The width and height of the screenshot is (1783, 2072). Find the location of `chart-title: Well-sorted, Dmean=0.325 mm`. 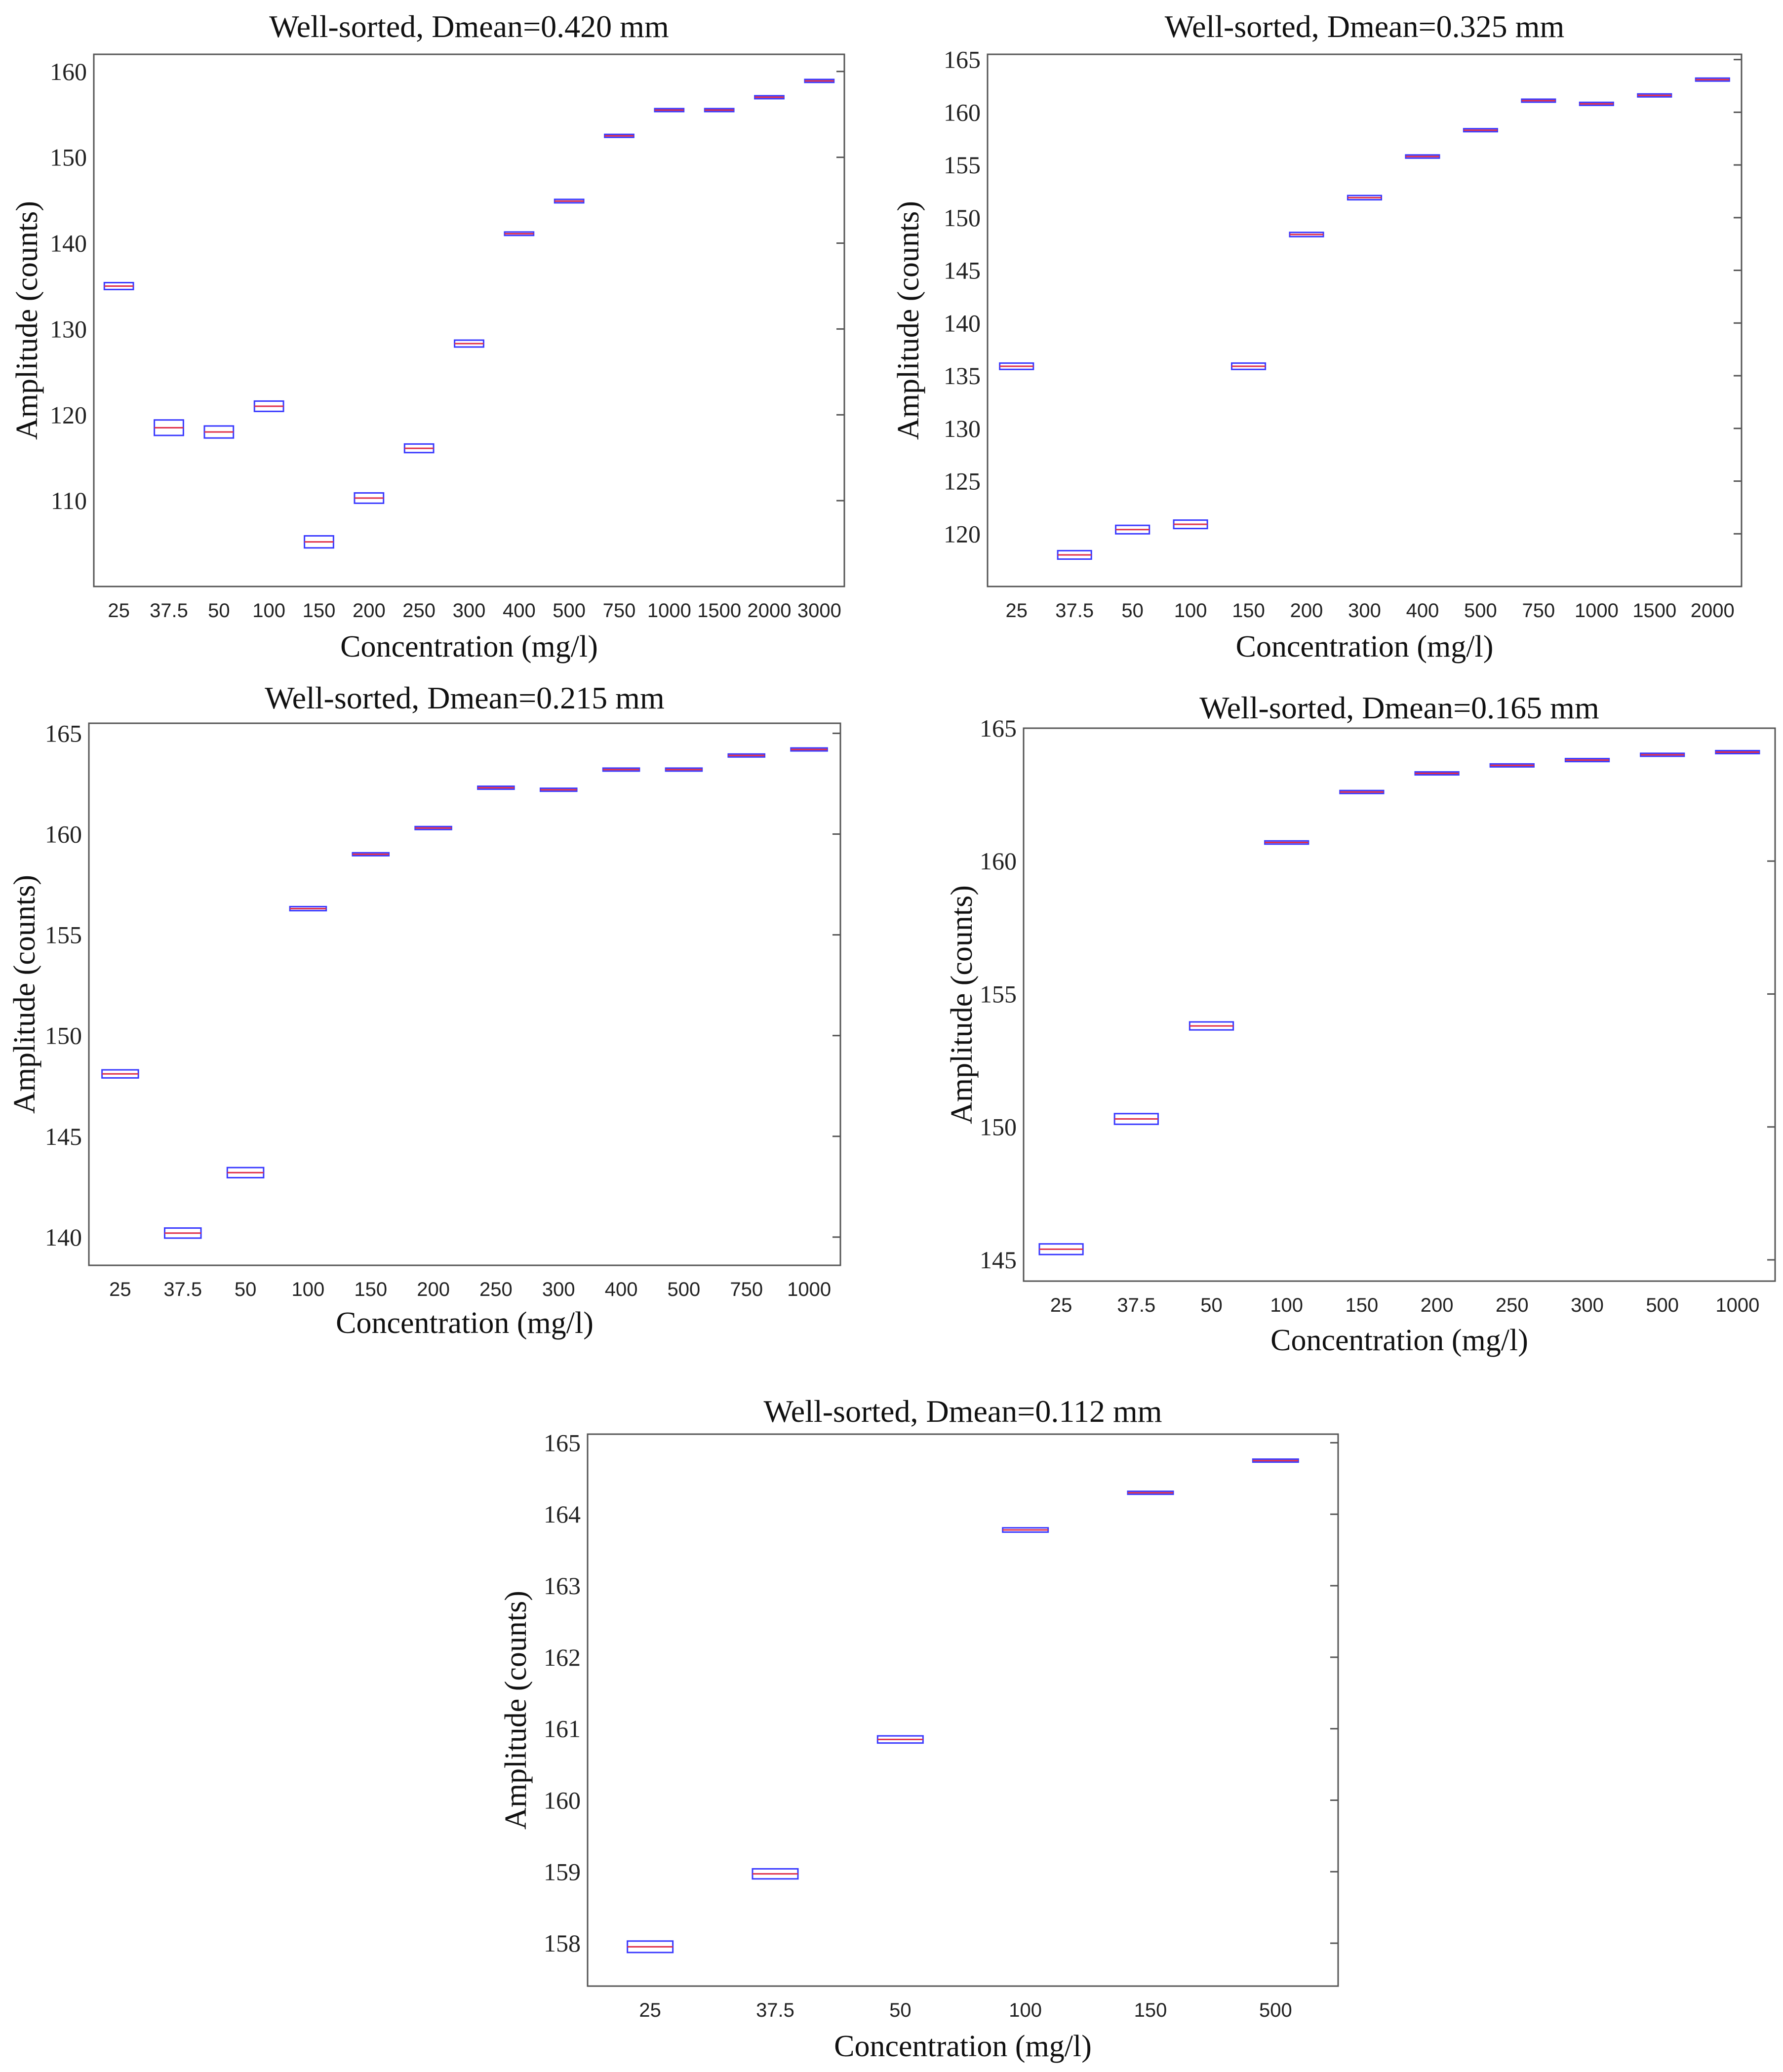

chart-title: Well-sorted, Dmean=0.325 mm is located at coordinates (1365, 26).